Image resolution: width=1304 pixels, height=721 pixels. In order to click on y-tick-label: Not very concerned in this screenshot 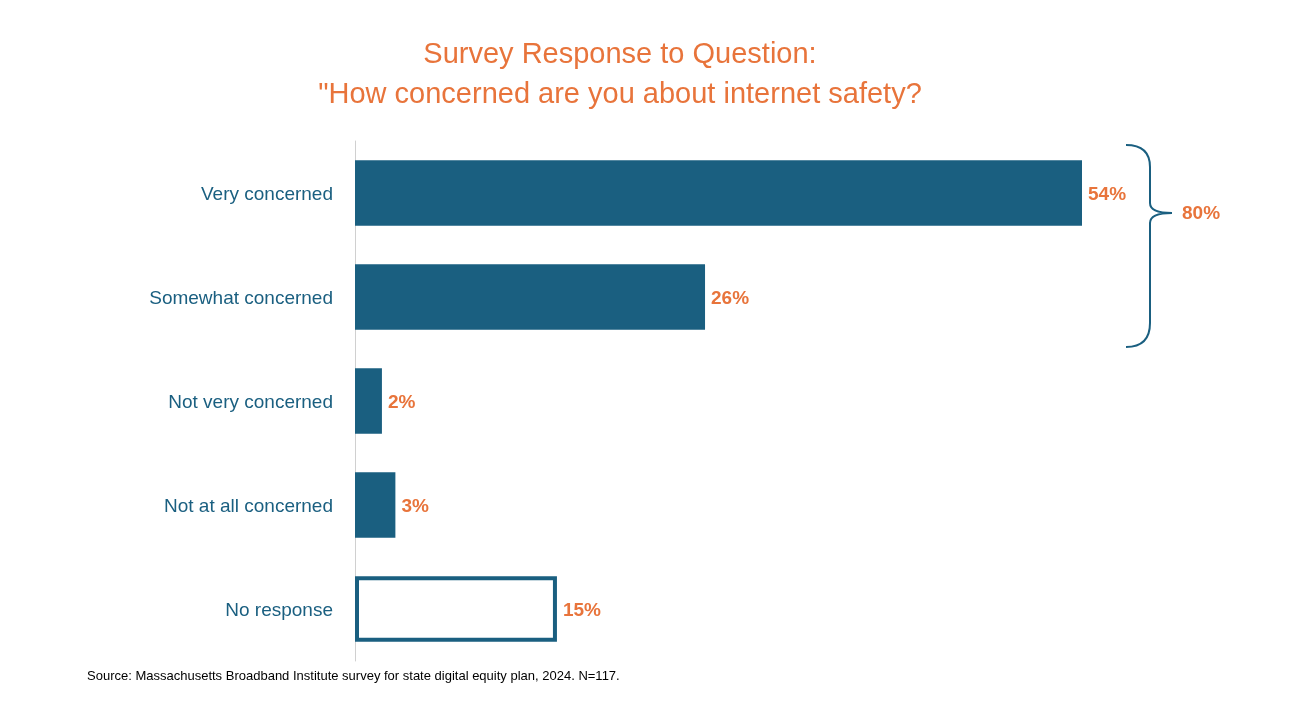, I will do `click(250, 401)`.